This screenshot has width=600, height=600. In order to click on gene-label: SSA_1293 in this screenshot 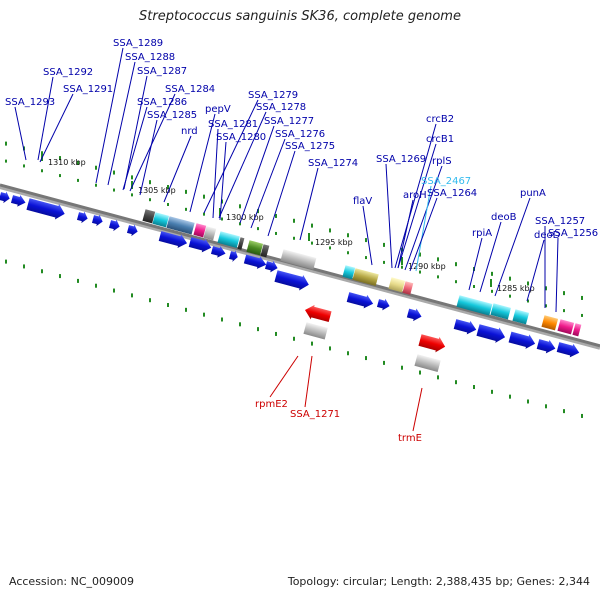, I will do `click(30, 102)`.